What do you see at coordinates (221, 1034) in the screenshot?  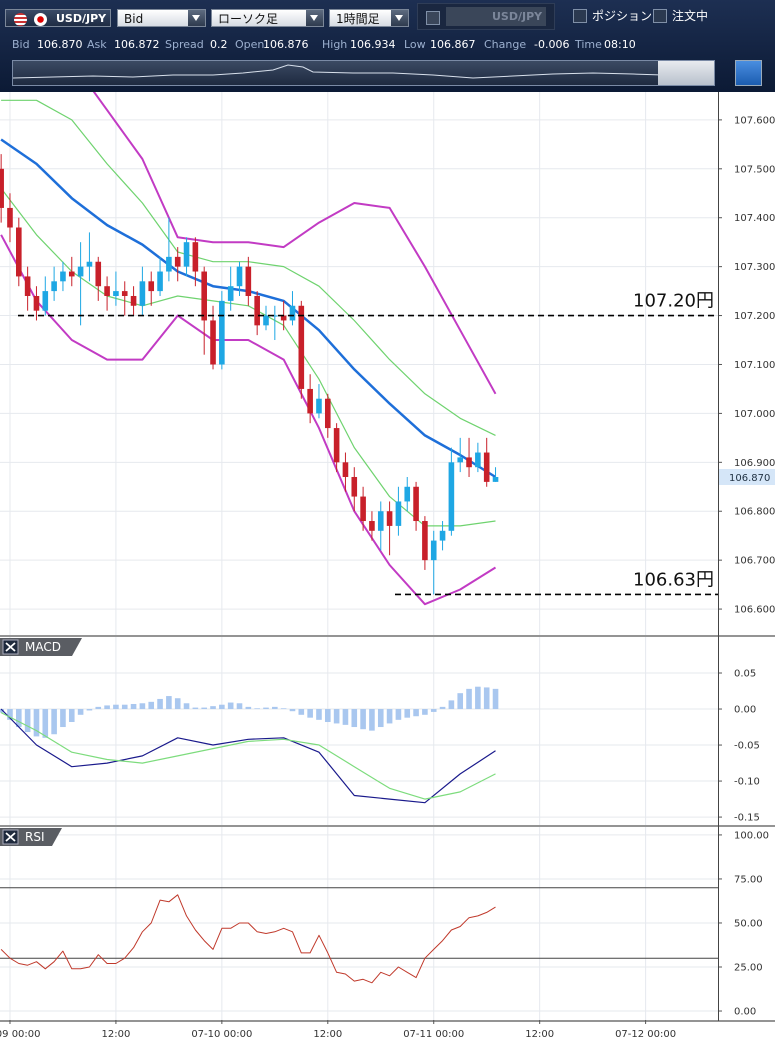 I see `x-tick-label: 07-10 00:00` at bounding box center [221, 1034].